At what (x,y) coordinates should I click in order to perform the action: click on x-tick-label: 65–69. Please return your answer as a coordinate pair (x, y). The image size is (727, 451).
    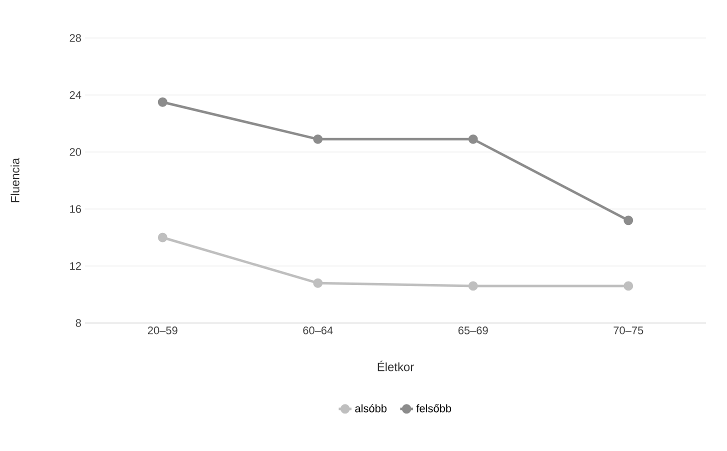
    Looking at the image, I should click on (473, 330).